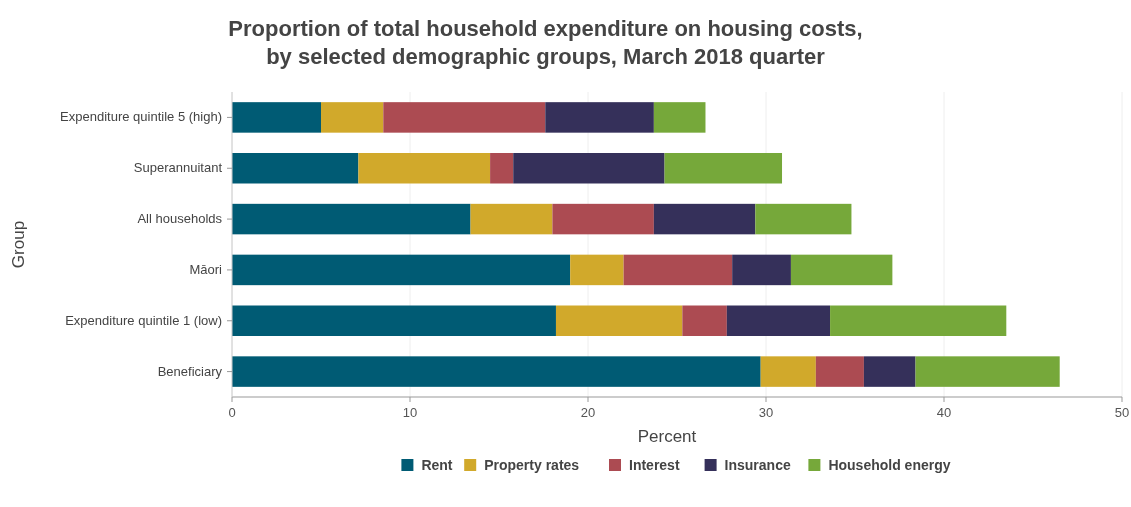 This screenshot has height=507, width=1131. Describe the element at coordinates (141, 117) in the screenshot. I see `y-tick-label: Expenditure quintile 5 (high)` at that location.